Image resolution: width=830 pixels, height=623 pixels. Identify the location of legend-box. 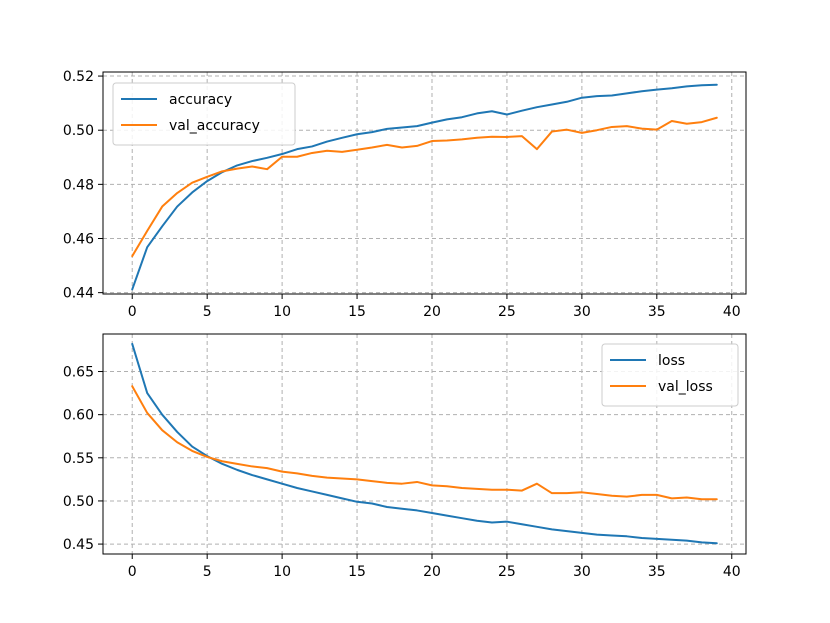
(204, 114).